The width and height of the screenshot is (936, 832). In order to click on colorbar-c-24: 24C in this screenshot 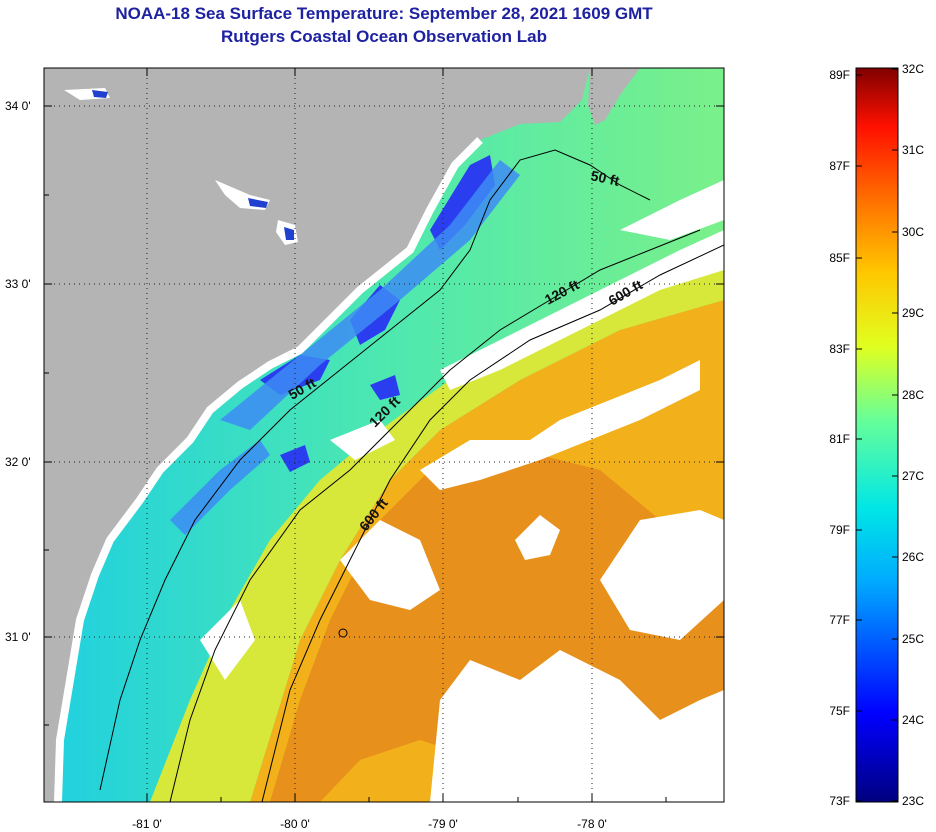, I will do `click(913, 720)`.